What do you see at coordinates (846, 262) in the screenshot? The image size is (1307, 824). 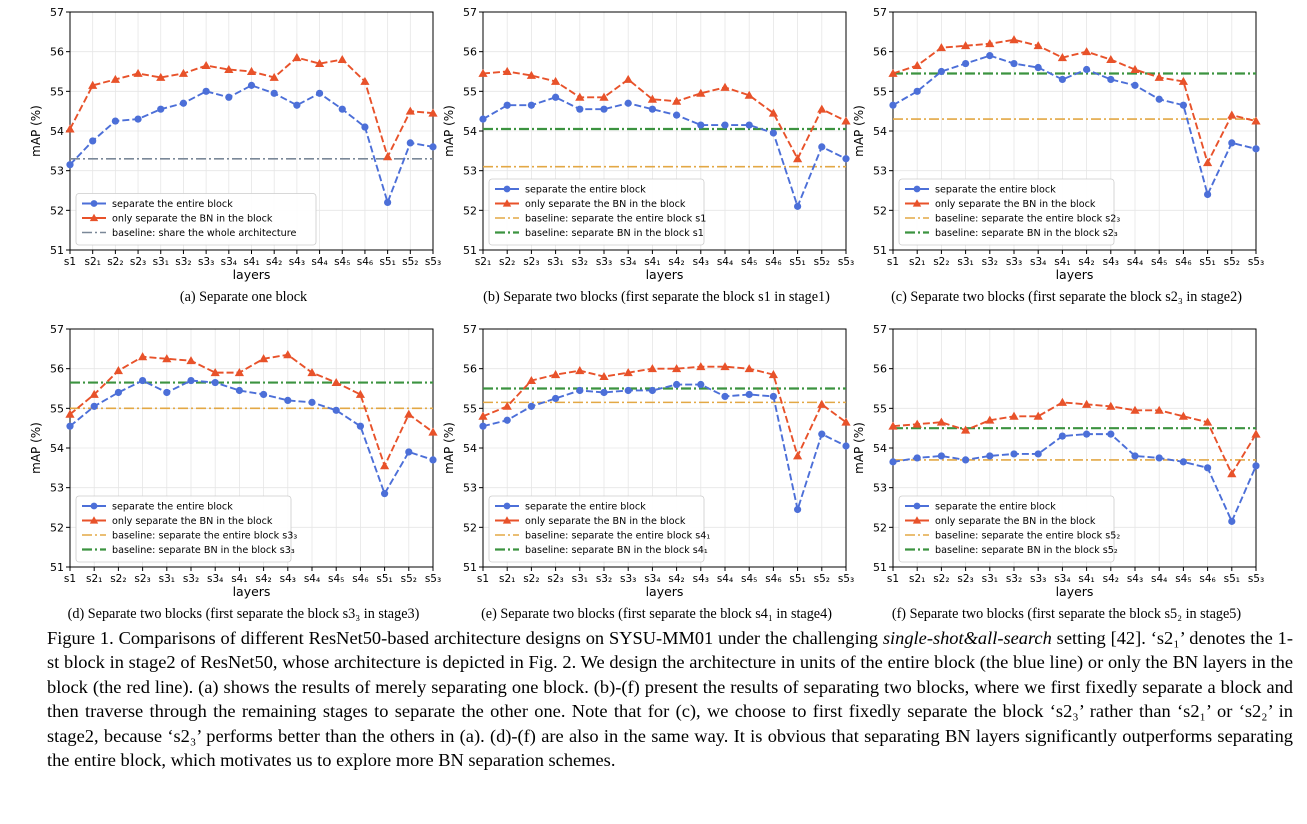 I see `x-tick-label: s5₃` at bounding box center [846, 262].